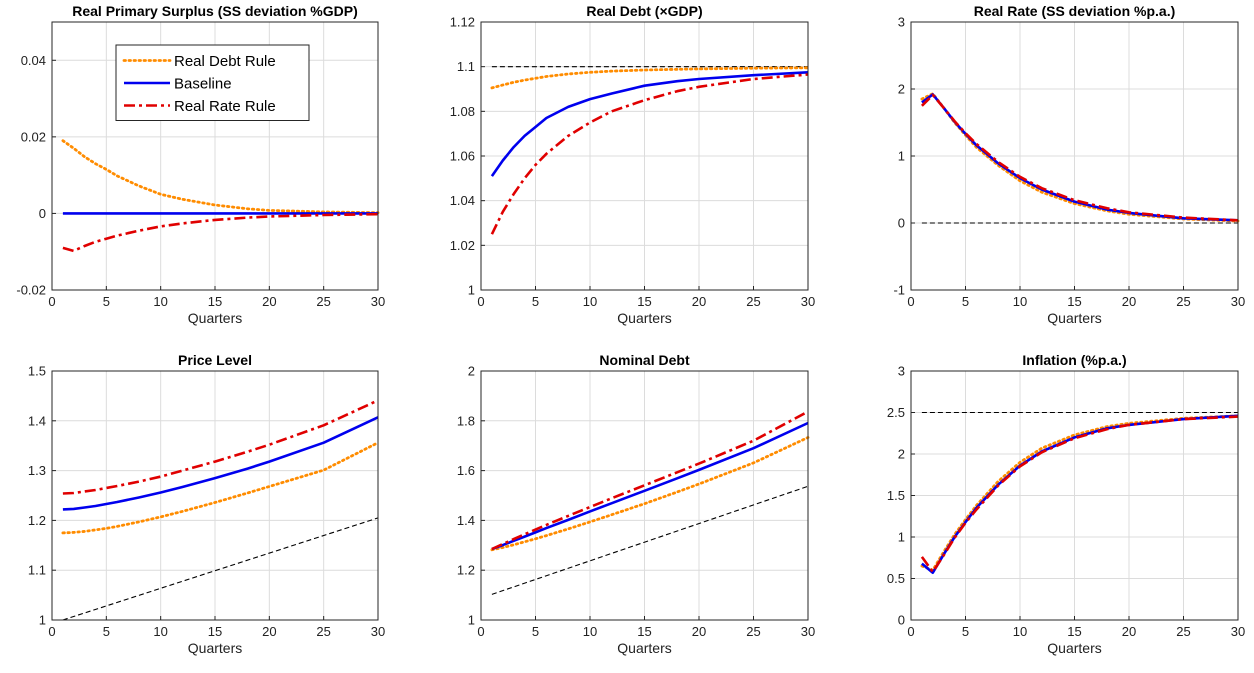  Describe the element at coordinates (644, 360) in the screenshot. I see `chart-title: Nominal Debt` at that location.